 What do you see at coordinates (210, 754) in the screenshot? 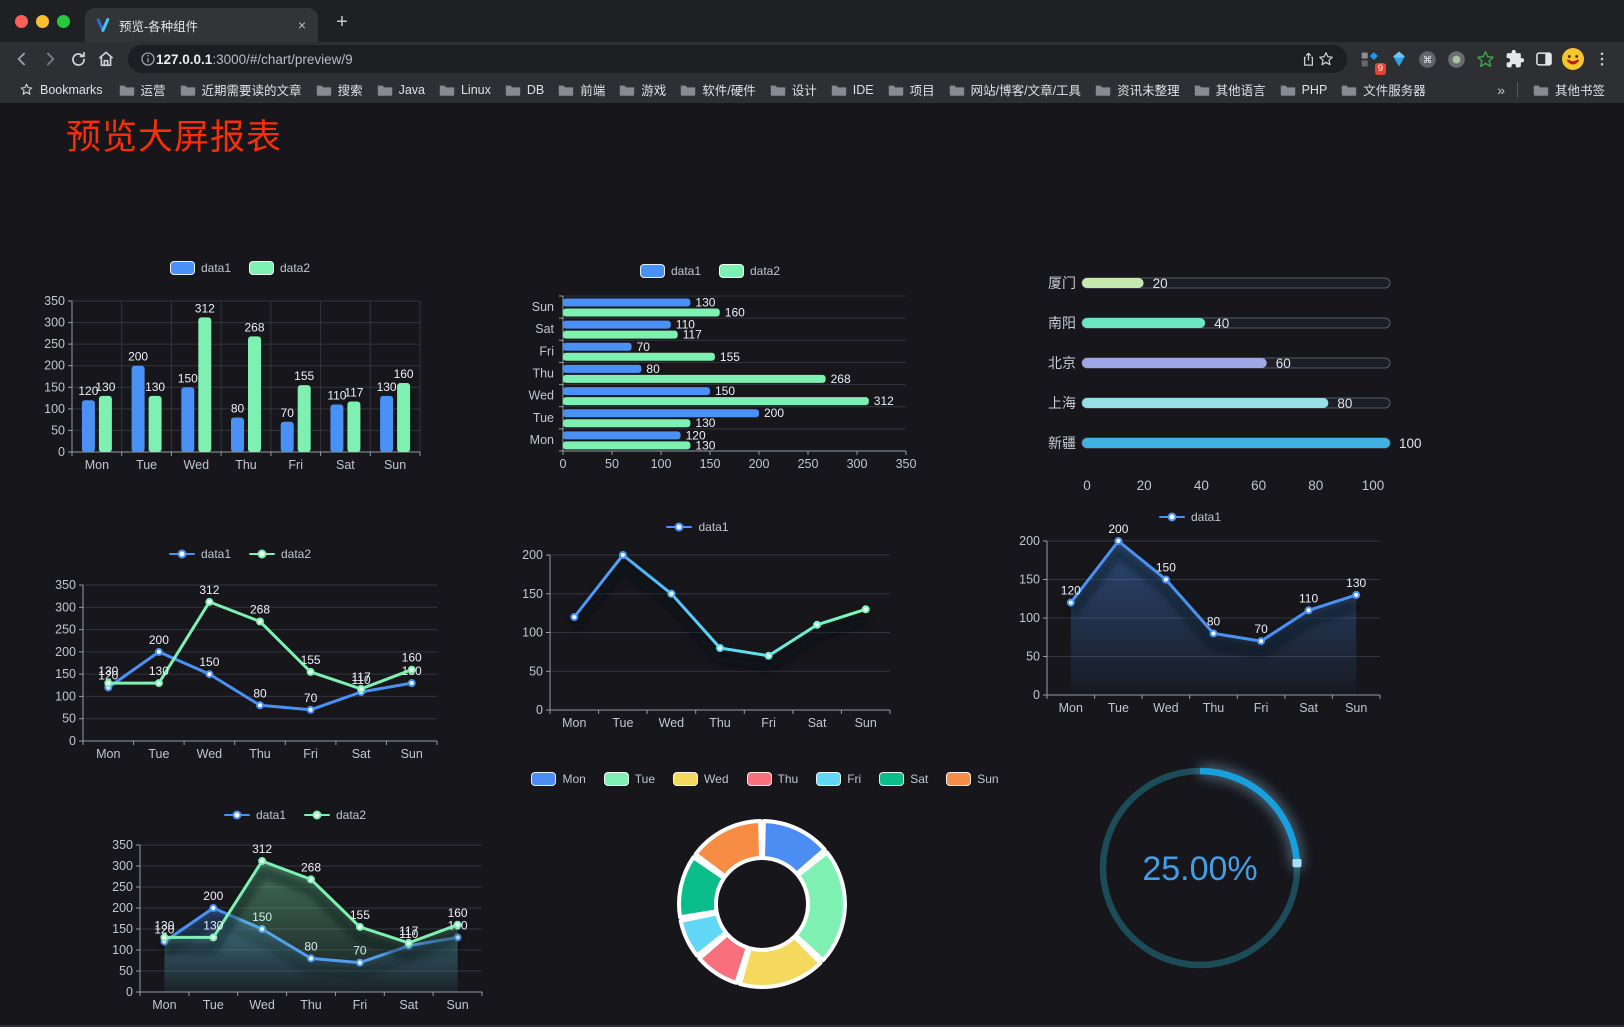
I see `svg-text: Wed` at bounding box center [210, 754].